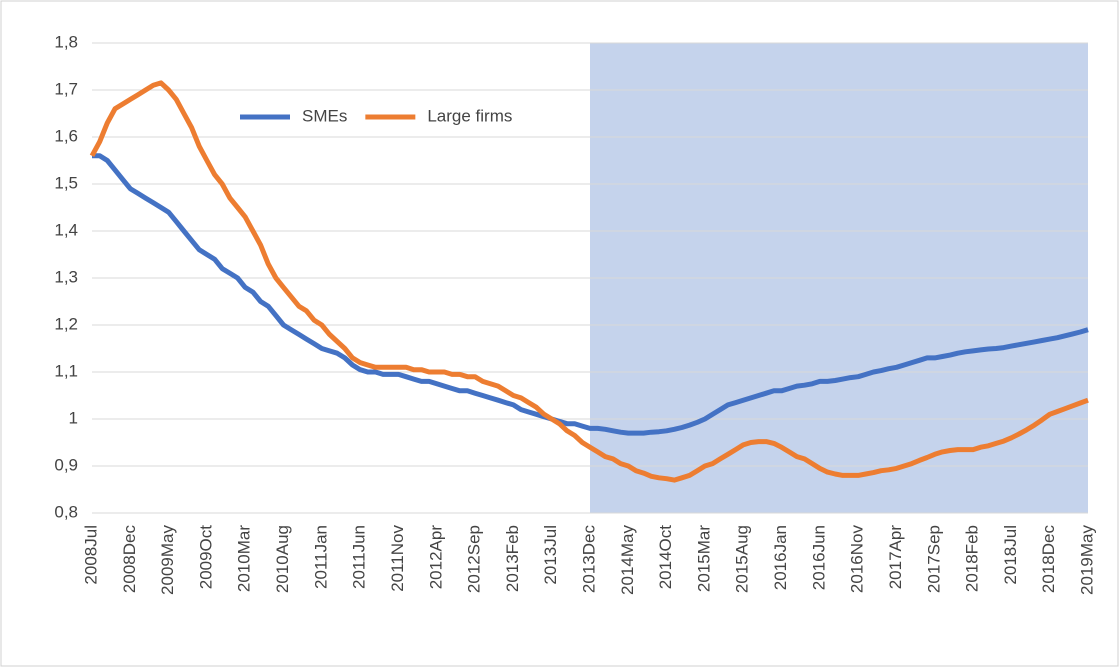 The image size is (1120, 668). What do you see at coordinates (66, 464) in the screenshot?
I see `y-tick-label: 0,9` at bounding box center [66, 464].